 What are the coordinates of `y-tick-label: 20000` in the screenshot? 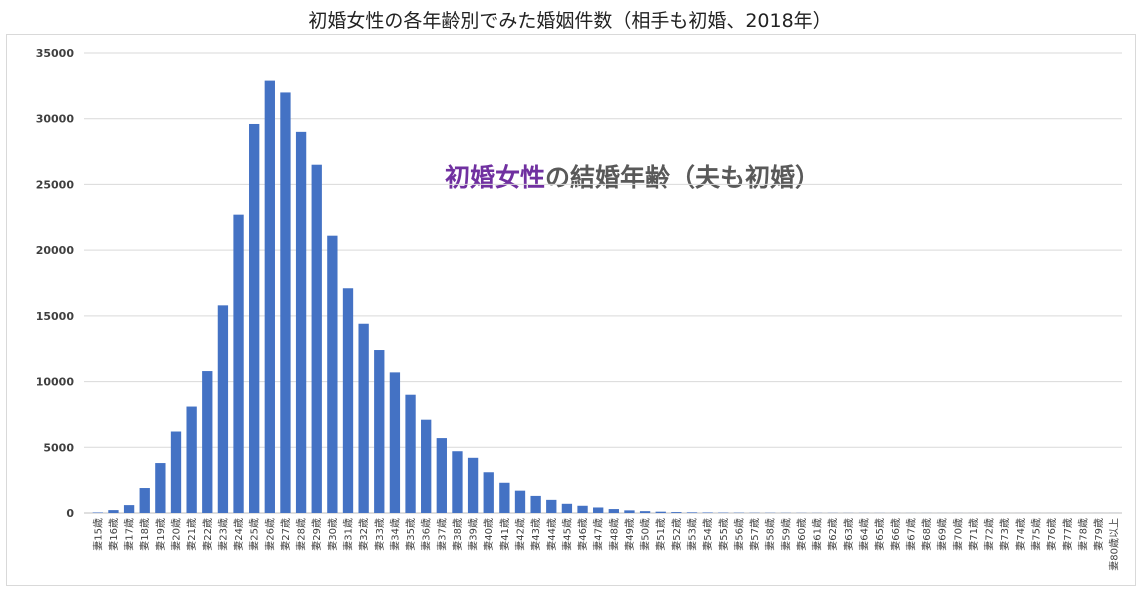 It's located at (55, 250).